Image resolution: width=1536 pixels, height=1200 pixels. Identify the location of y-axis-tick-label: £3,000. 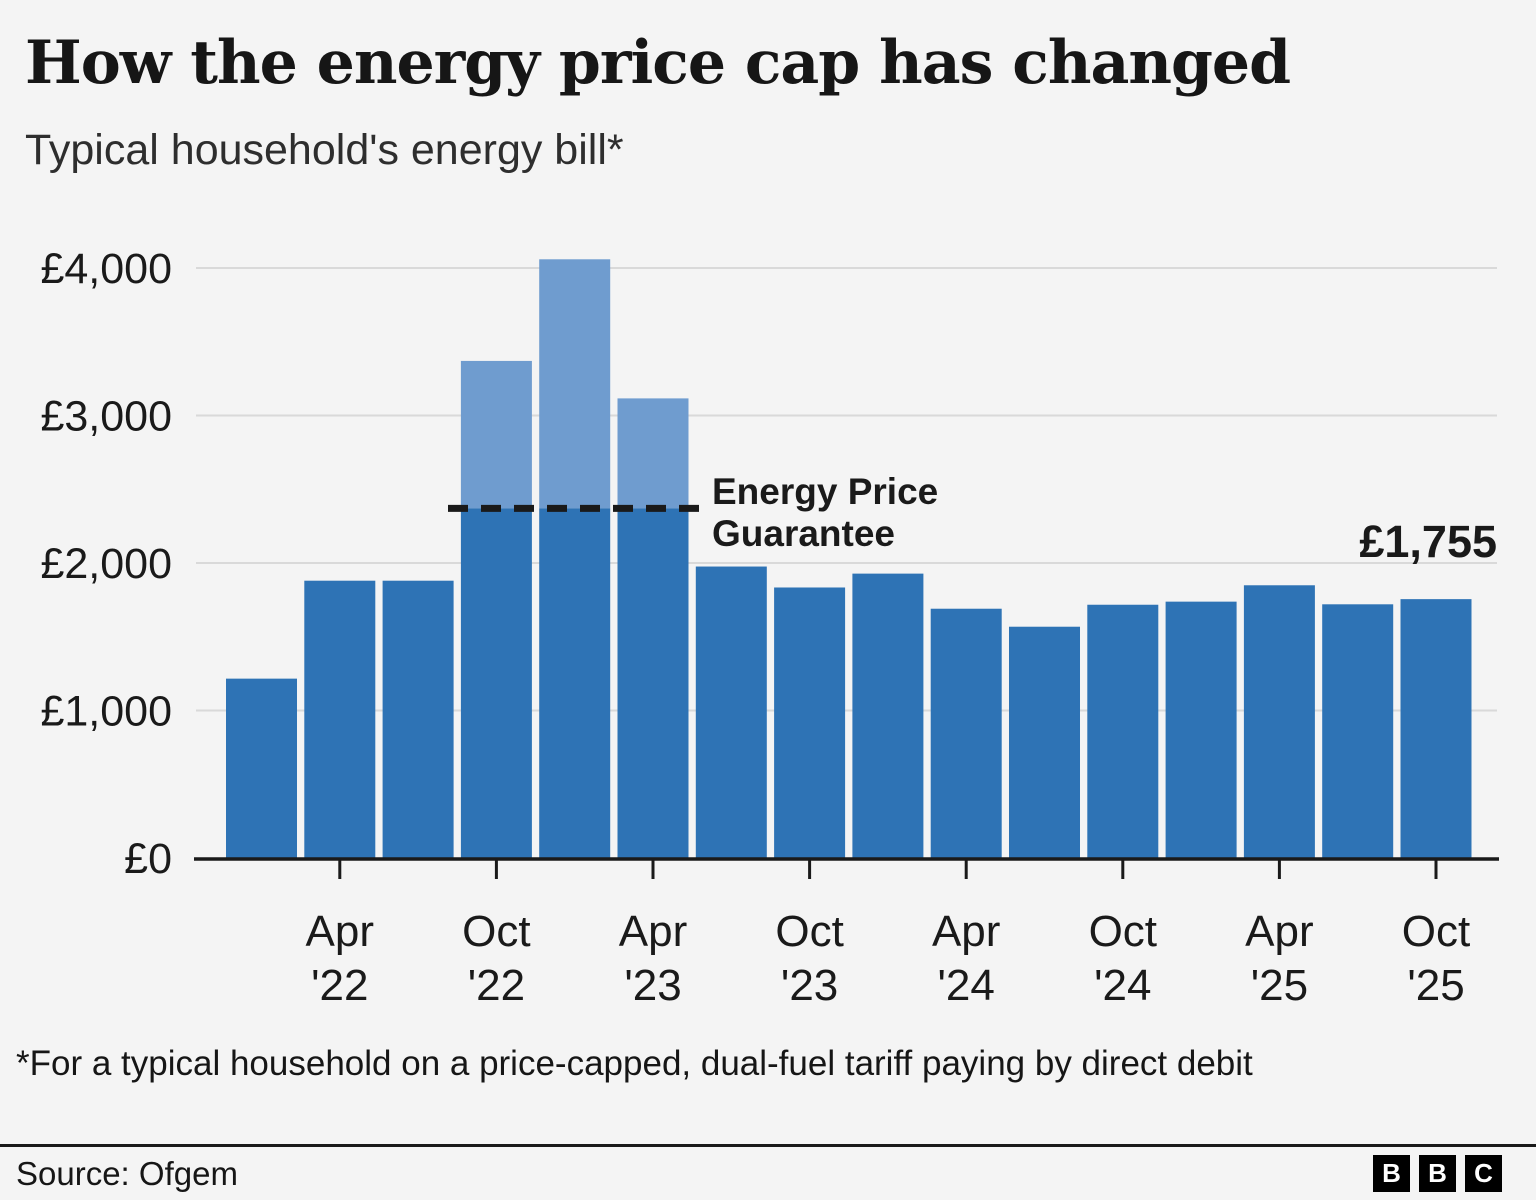
(106, 417).